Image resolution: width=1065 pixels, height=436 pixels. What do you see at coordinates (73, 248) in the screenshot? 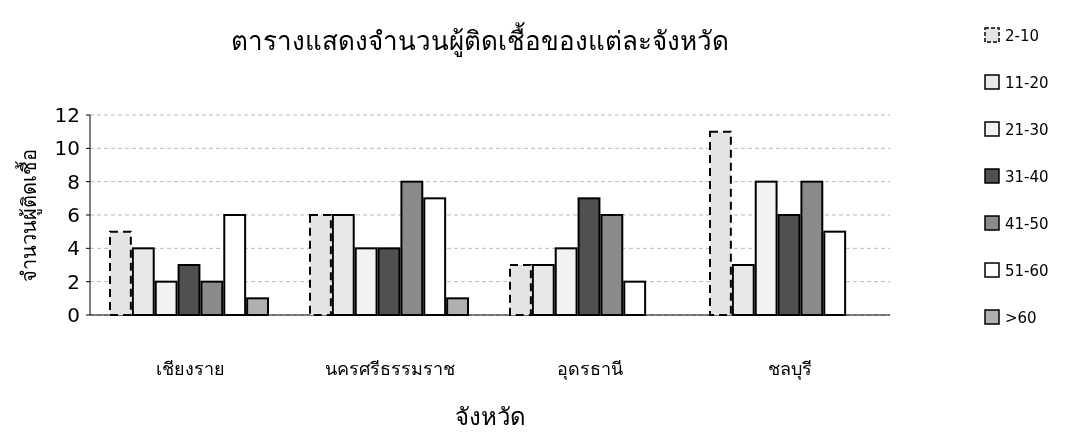
I see `y-tick-label: 4` at bounding box center [73, 248].